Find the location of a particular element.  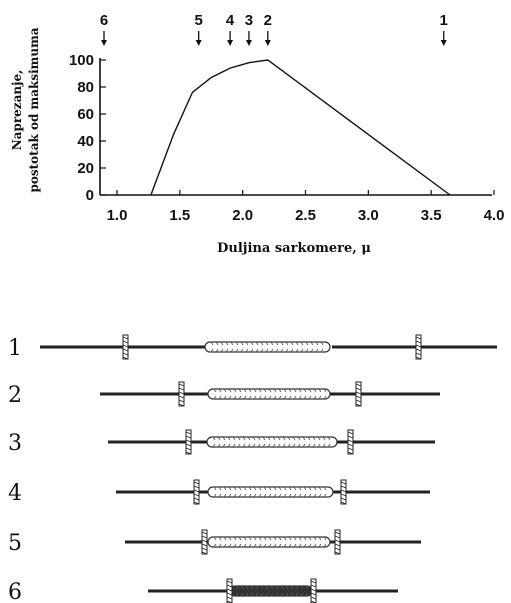

y-axis-label-line2: postotak od maksimuma is located at coordinates (34, 109).